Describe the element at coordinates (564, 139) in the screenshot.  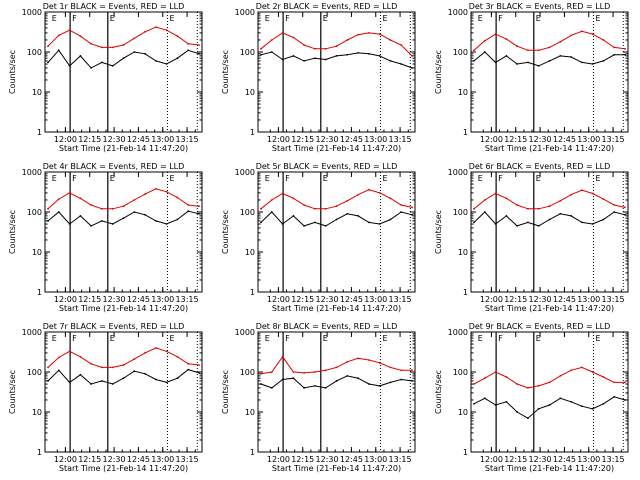
I see `x-tick-label: 12:45` at that location.